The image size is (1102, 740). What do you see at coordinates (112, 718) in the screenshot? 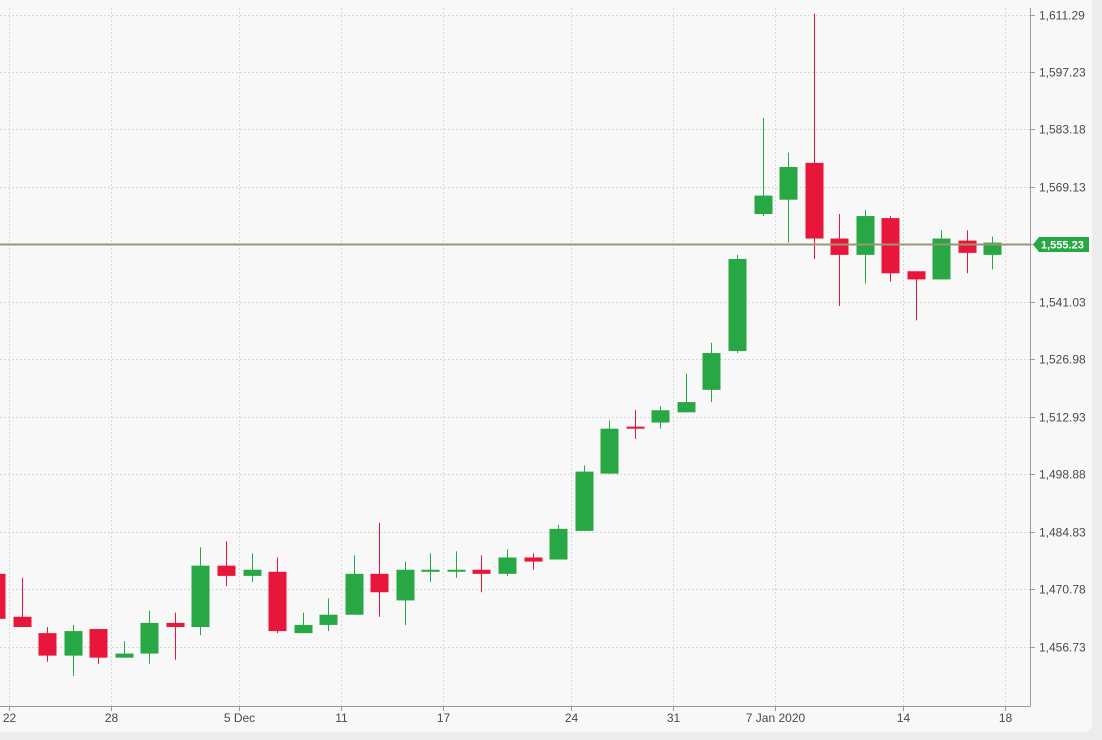
I see `x-tick-label: 28` at bounding box center [112, 718].